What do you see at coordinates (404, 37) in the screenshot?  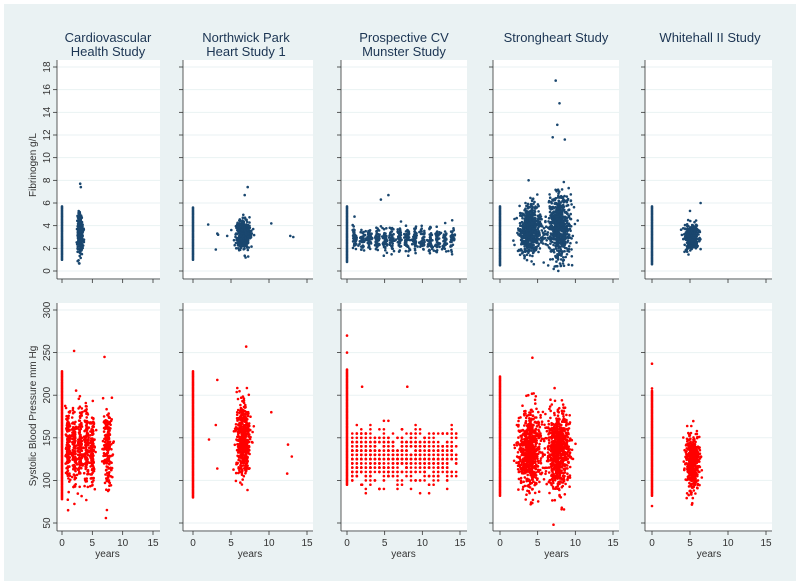 I see `column-title: Prospective CV` at bounding box center [404, 37].